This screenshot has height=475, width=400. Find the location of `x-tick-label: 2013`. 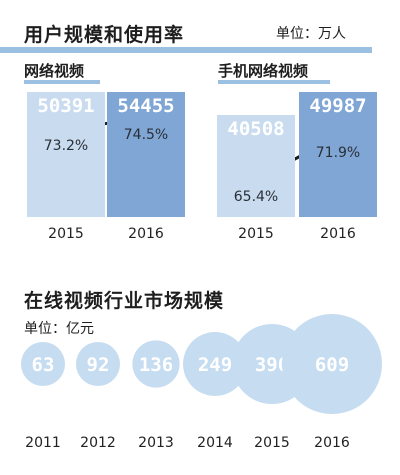

x-tick-label: 2013 is located at coordinates (156, 443).